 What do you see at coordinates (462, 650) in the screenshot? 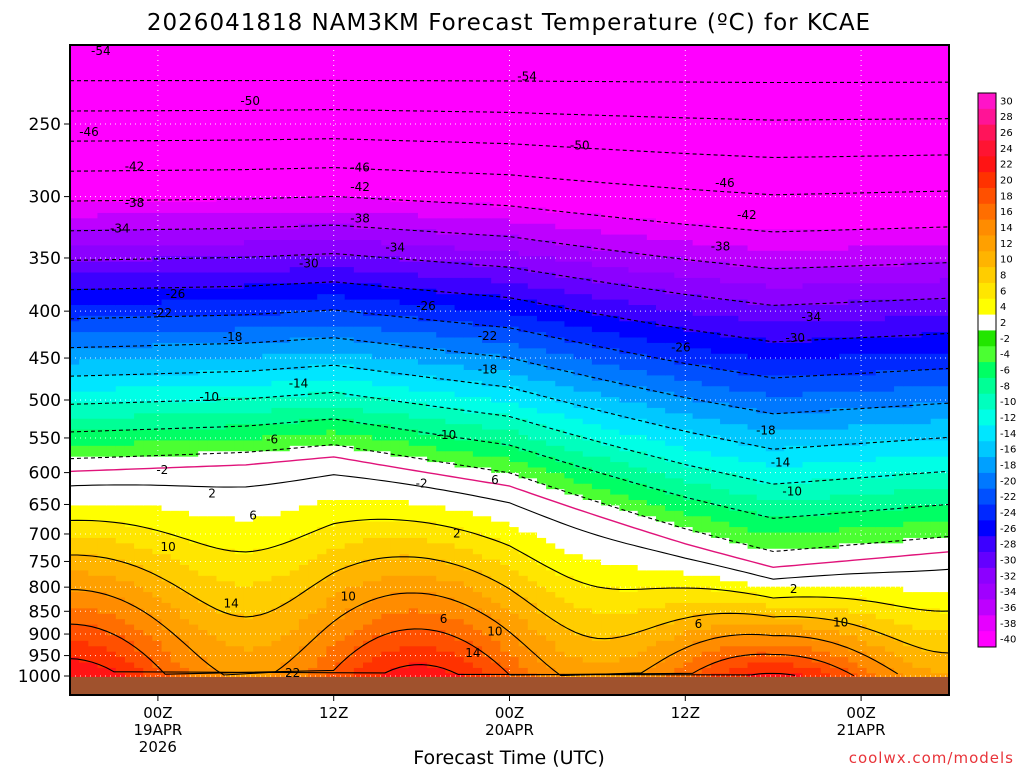
I see `isotherm-line` at bounding box center [462, 650].